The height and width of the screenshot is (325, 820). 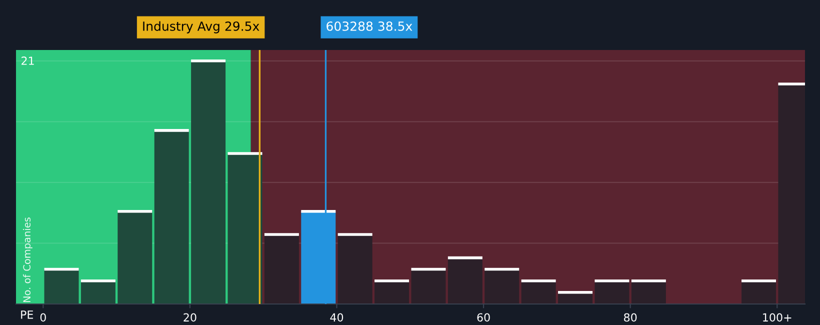 What do you see at coordinates (777, 317) in the screenshot?
I see `x-tick-label: 100+` at bounding box center [777, 317].